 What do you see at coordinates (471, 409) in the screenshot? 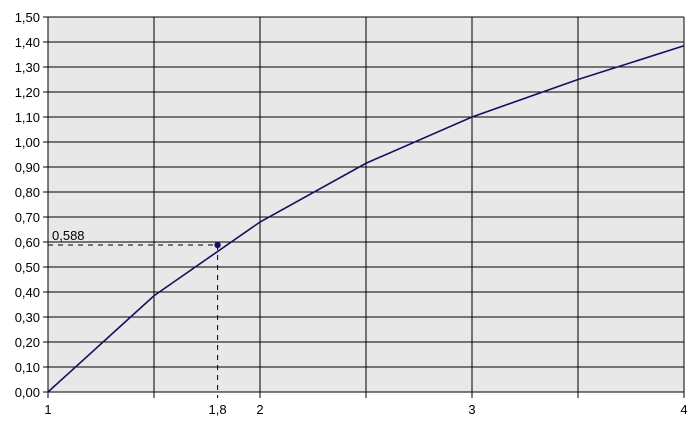
I see `x-tick-label: 3` at bounding box center [471, 409].